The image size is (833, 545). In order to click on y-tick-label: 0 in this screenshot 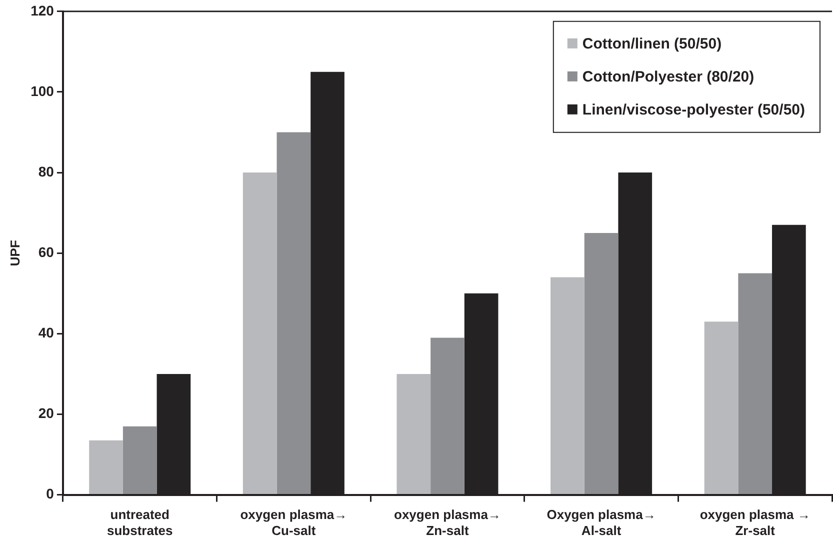, I will do `click(50, 494)`.